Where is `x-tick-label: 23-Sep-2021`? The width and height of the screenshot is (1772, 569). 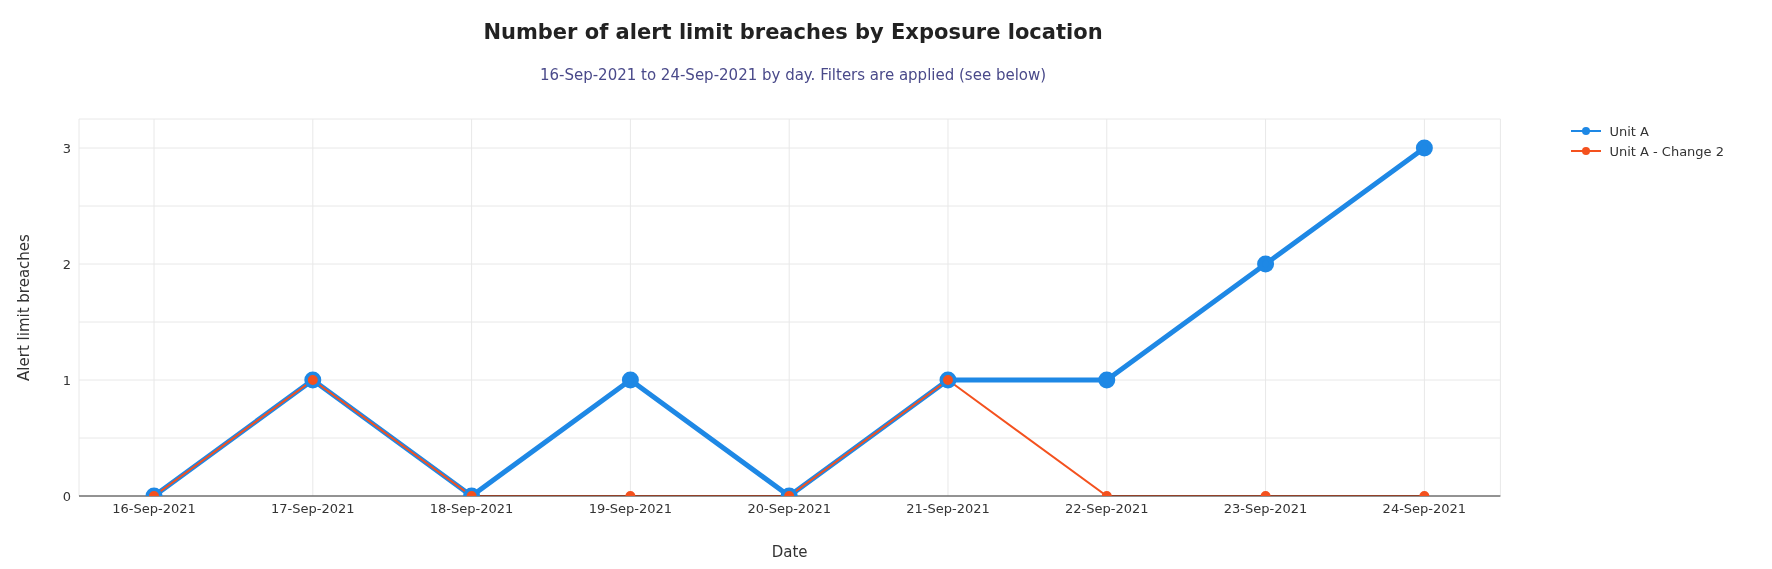
x-tick-label: 23-Sep-2021 is located at coordinates (1265, 509).